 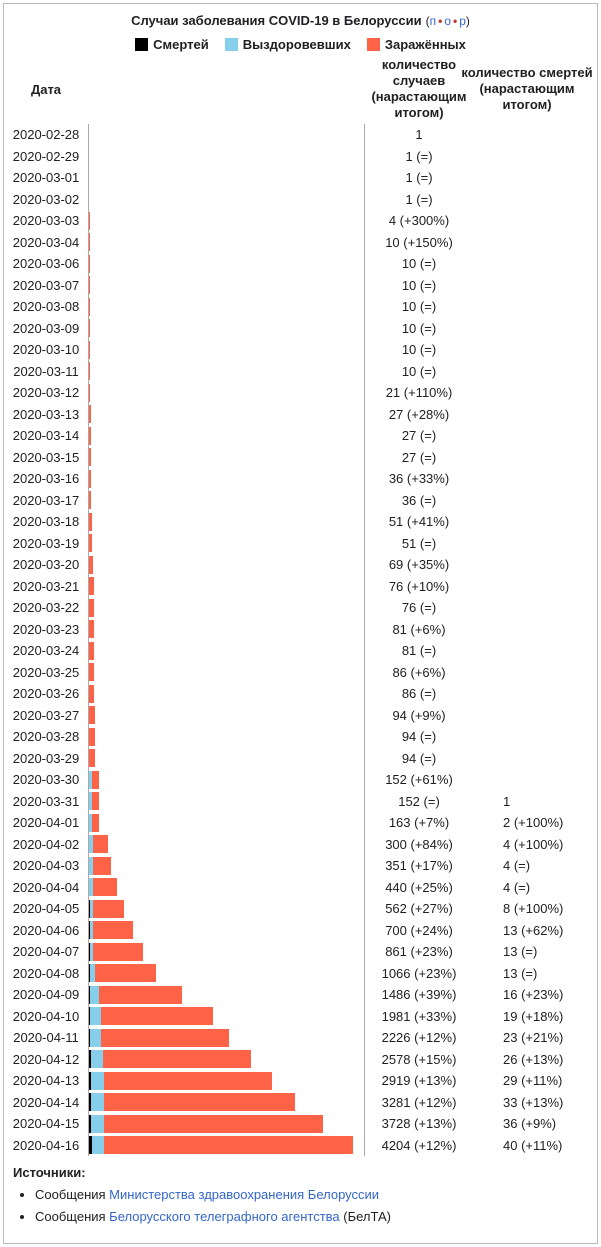 I want to click on table-row: 2020-03-21 76 (+10%), so click(x=300, y=586).